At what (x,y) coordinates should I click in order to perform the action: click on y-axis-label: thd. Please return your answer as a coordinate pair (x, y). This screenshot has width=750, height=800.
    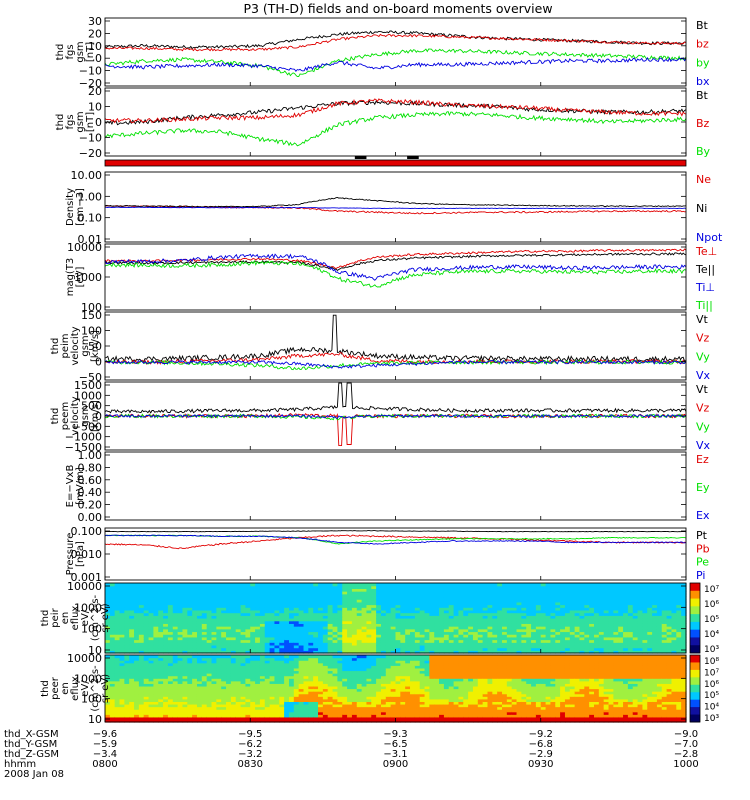
    Looking at the image, I should click on (55, 416).